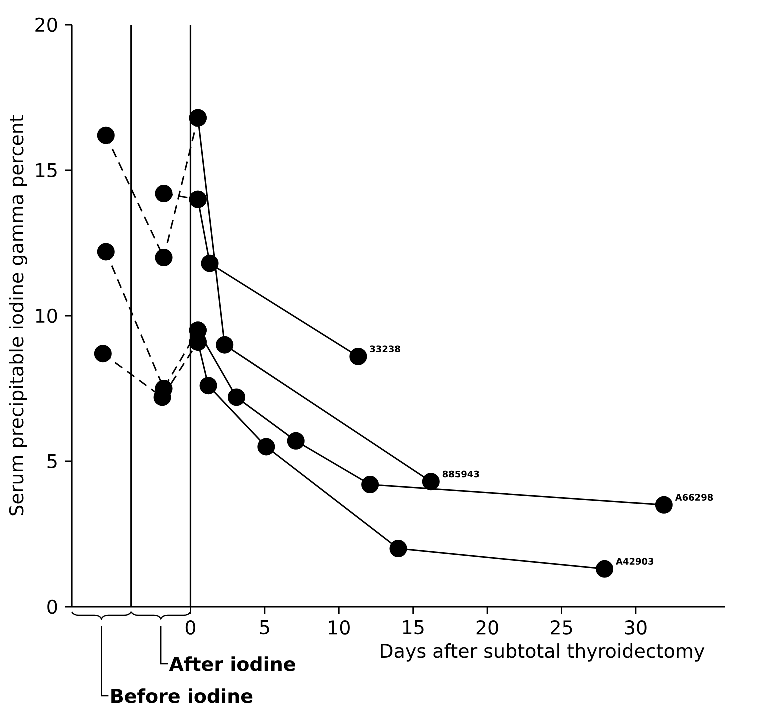 Image resolution: width=758 pixels, height=726 pixels. Describe the element at coordinates (265, 627) in the screenshot. I see `x-tick-label: 5` at that location.